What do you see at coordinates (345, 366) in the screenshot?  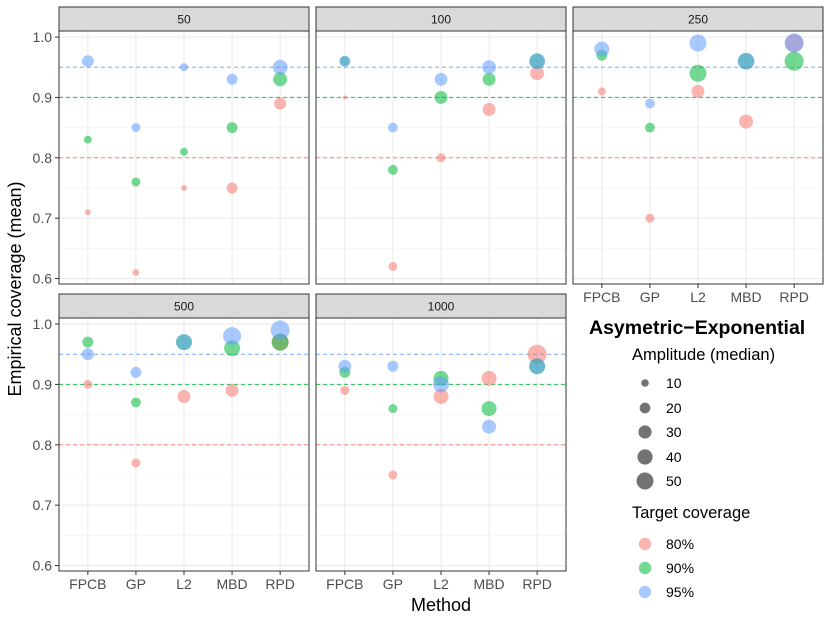 I see `point-1000-fpcb-95pct` at bounding box center [345, 366].